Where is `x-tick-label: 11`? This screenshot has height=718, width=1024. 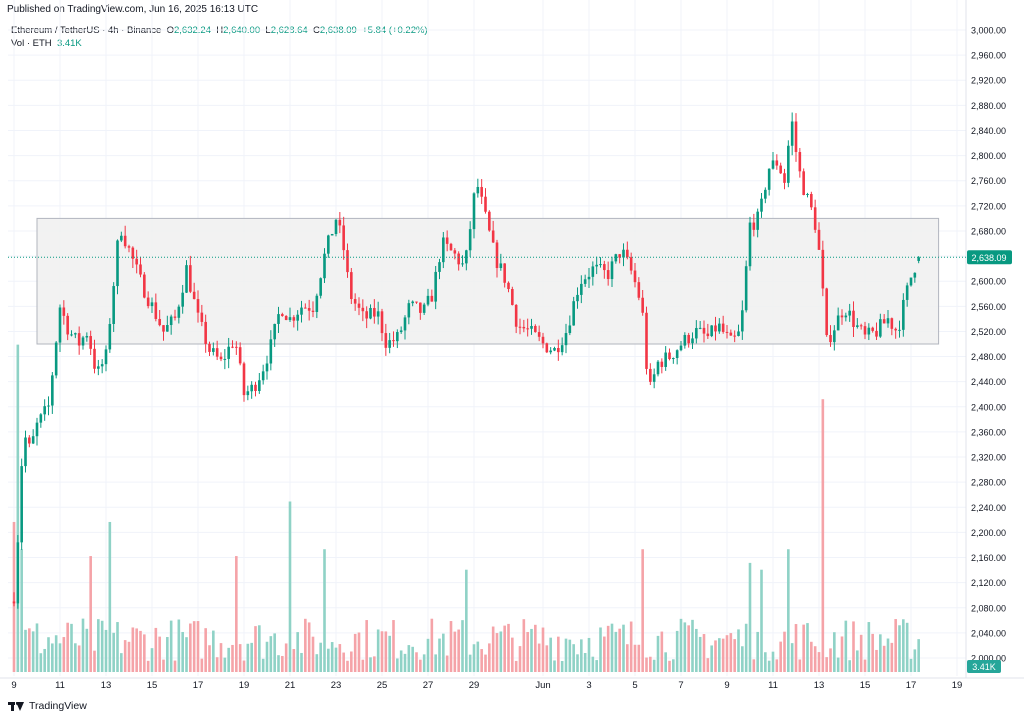 x-tick-label: 11 is located at coordinates (60, 685).